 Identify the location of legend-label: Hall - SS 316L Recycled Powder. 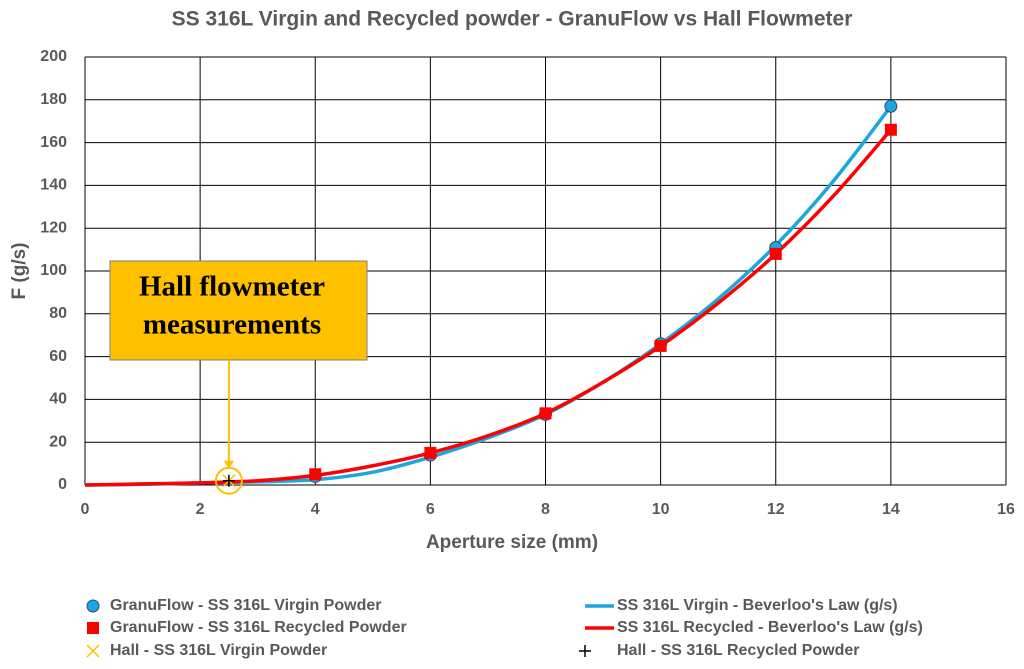
(738, 650).